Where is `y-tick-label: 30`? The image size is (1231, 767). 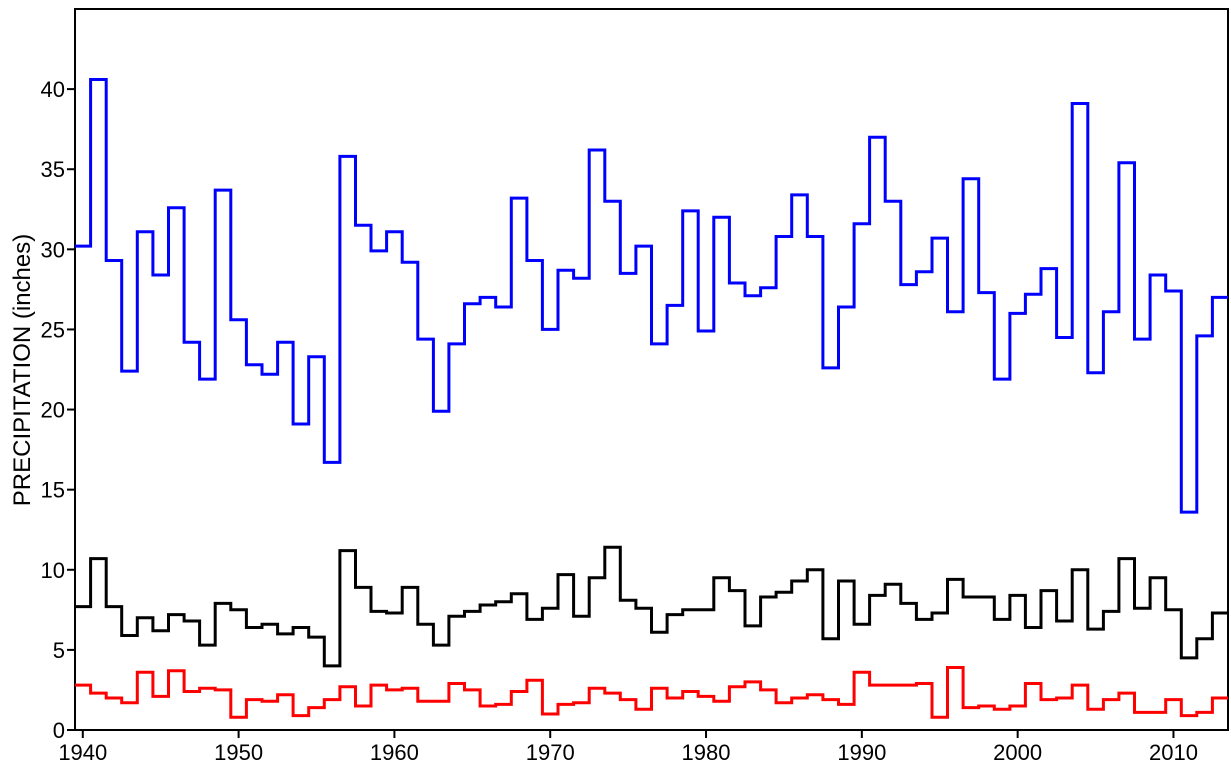
y-tick-label: 30 is located at coordinates (53, 249).